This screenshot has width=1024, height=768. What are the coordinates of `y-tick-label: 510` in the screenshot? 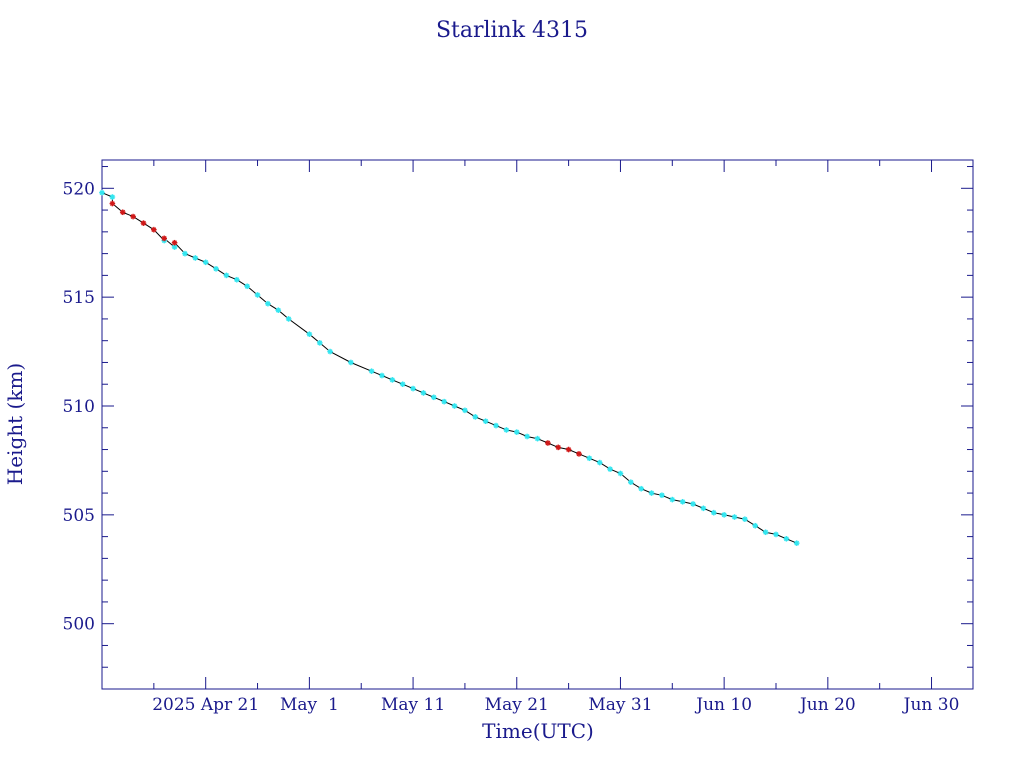 It's located at (79, 407).